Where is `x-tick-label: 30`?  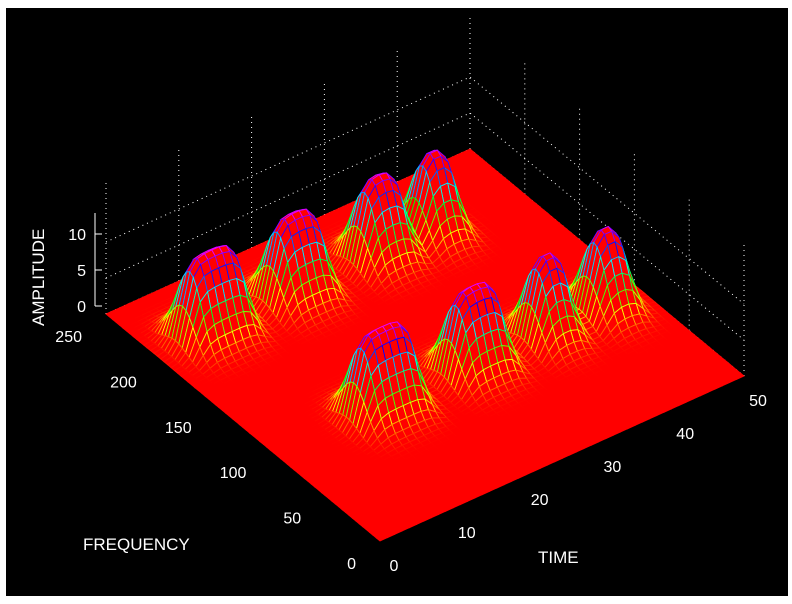
x-tick-label: 30 is located at coordinates (613, 467).